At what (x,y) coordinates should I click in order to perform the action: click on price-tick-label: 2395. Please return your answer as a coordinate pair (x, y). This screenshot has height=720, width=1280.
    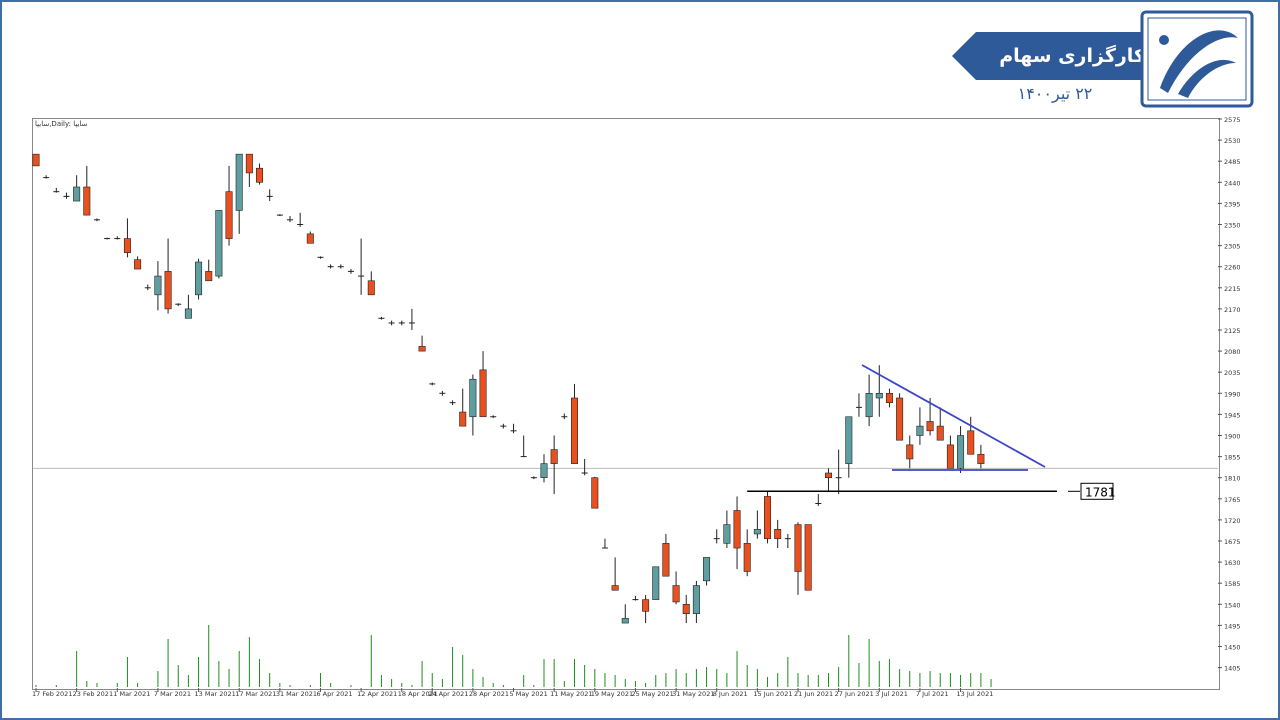
    Looking at the image, I should click on (1232, 204).